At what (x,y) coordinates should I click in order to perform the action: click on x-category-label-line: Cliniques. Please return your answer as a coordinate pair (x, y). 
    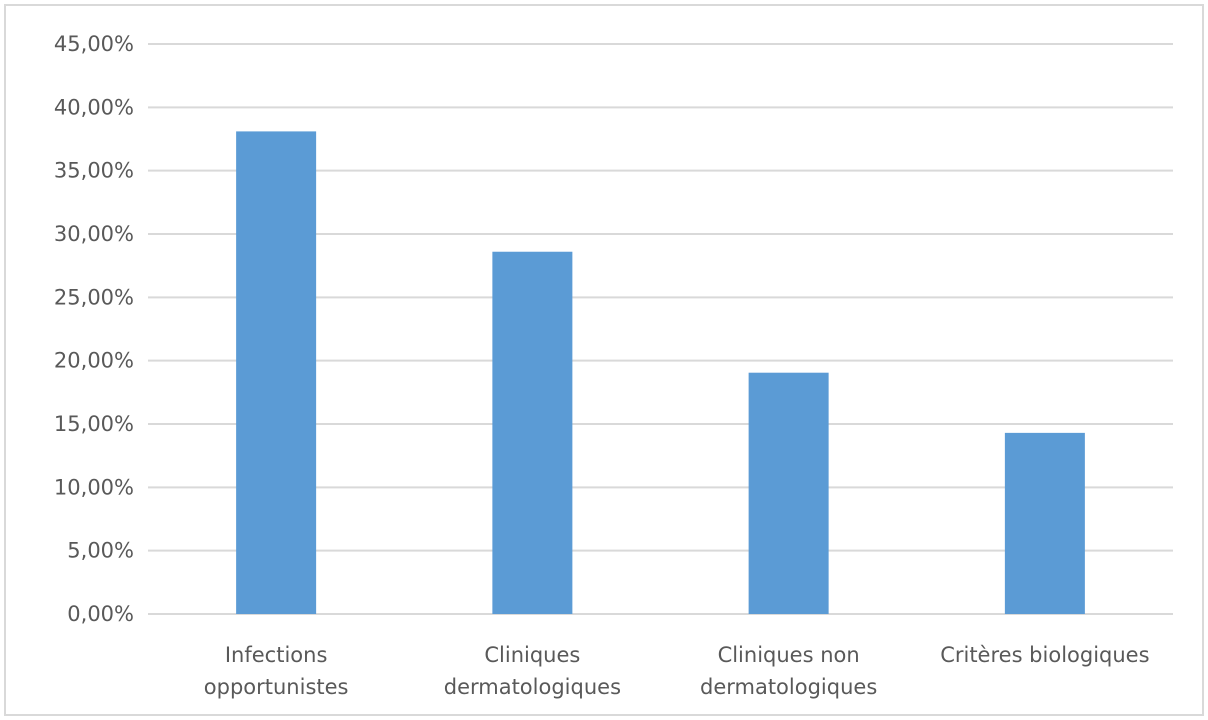
    Looking at the image, I should click on (532, 655).